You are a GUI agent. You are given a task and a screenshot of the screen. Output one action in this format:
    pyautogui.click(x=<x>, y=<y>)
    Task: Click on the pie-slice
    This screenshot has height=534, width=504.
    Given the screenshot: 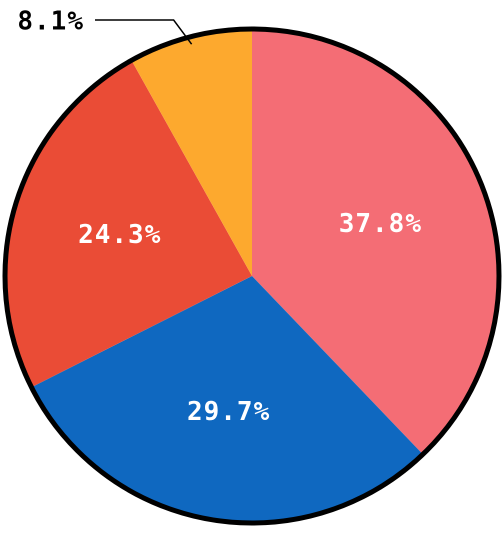 What is the action you would take?
    pyautogui.click(x=191, y=152)
    